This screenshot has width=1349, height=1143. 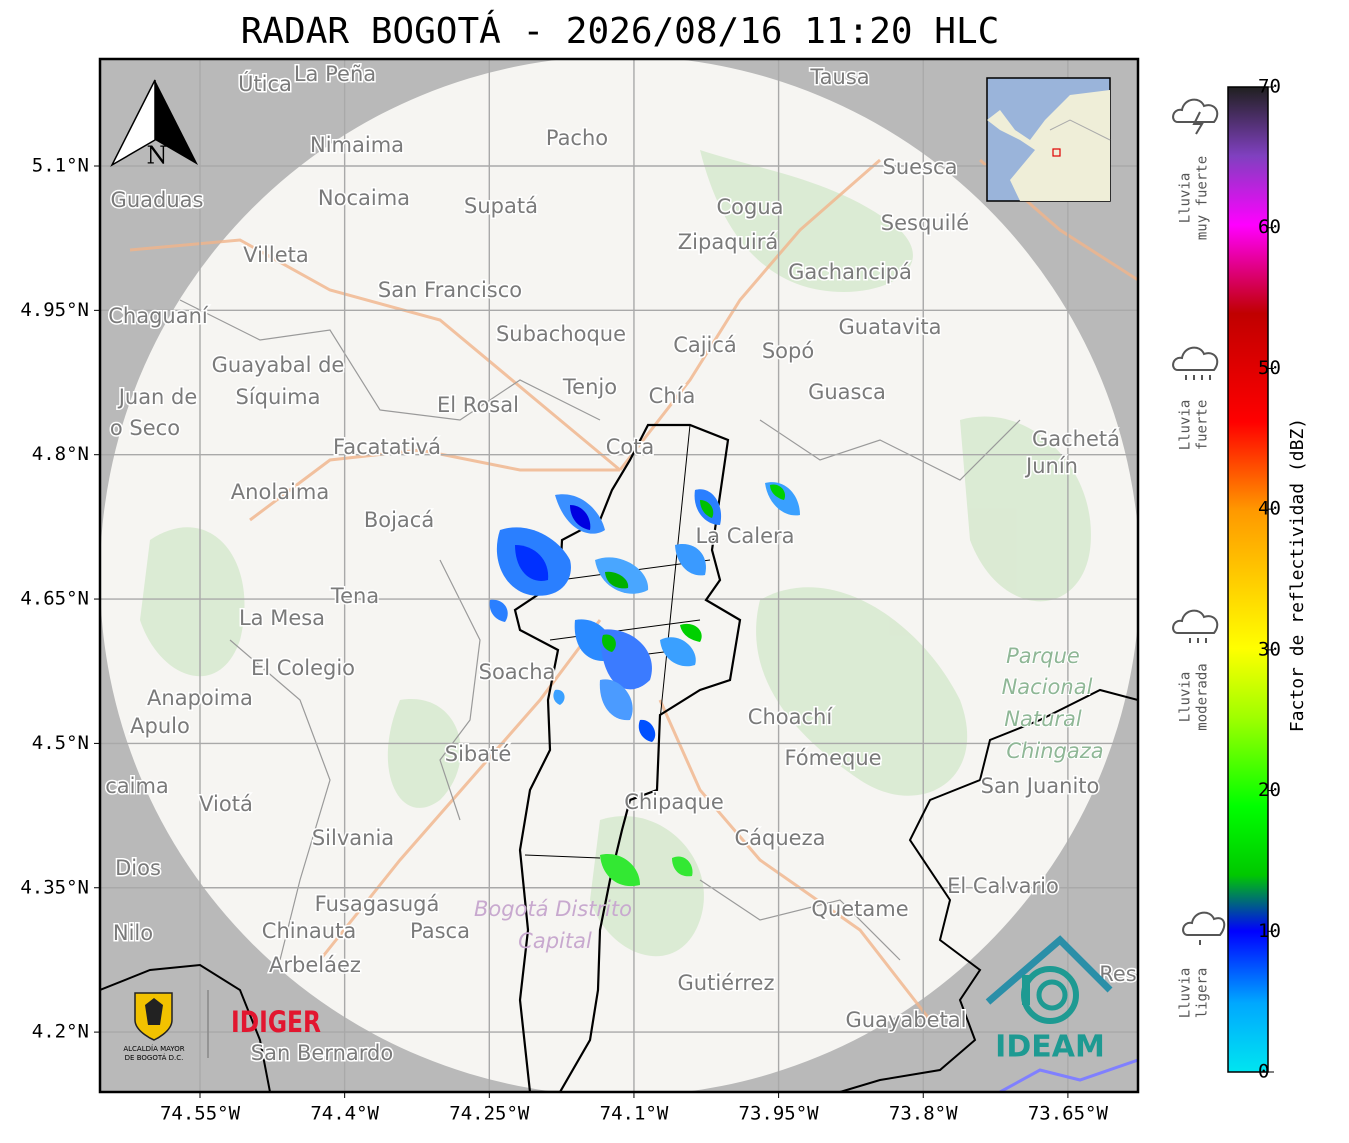 What do you see at coordinates (1199, 521) in the screenshot?
I see `weather-icons` at bounding box center [1199, 521].